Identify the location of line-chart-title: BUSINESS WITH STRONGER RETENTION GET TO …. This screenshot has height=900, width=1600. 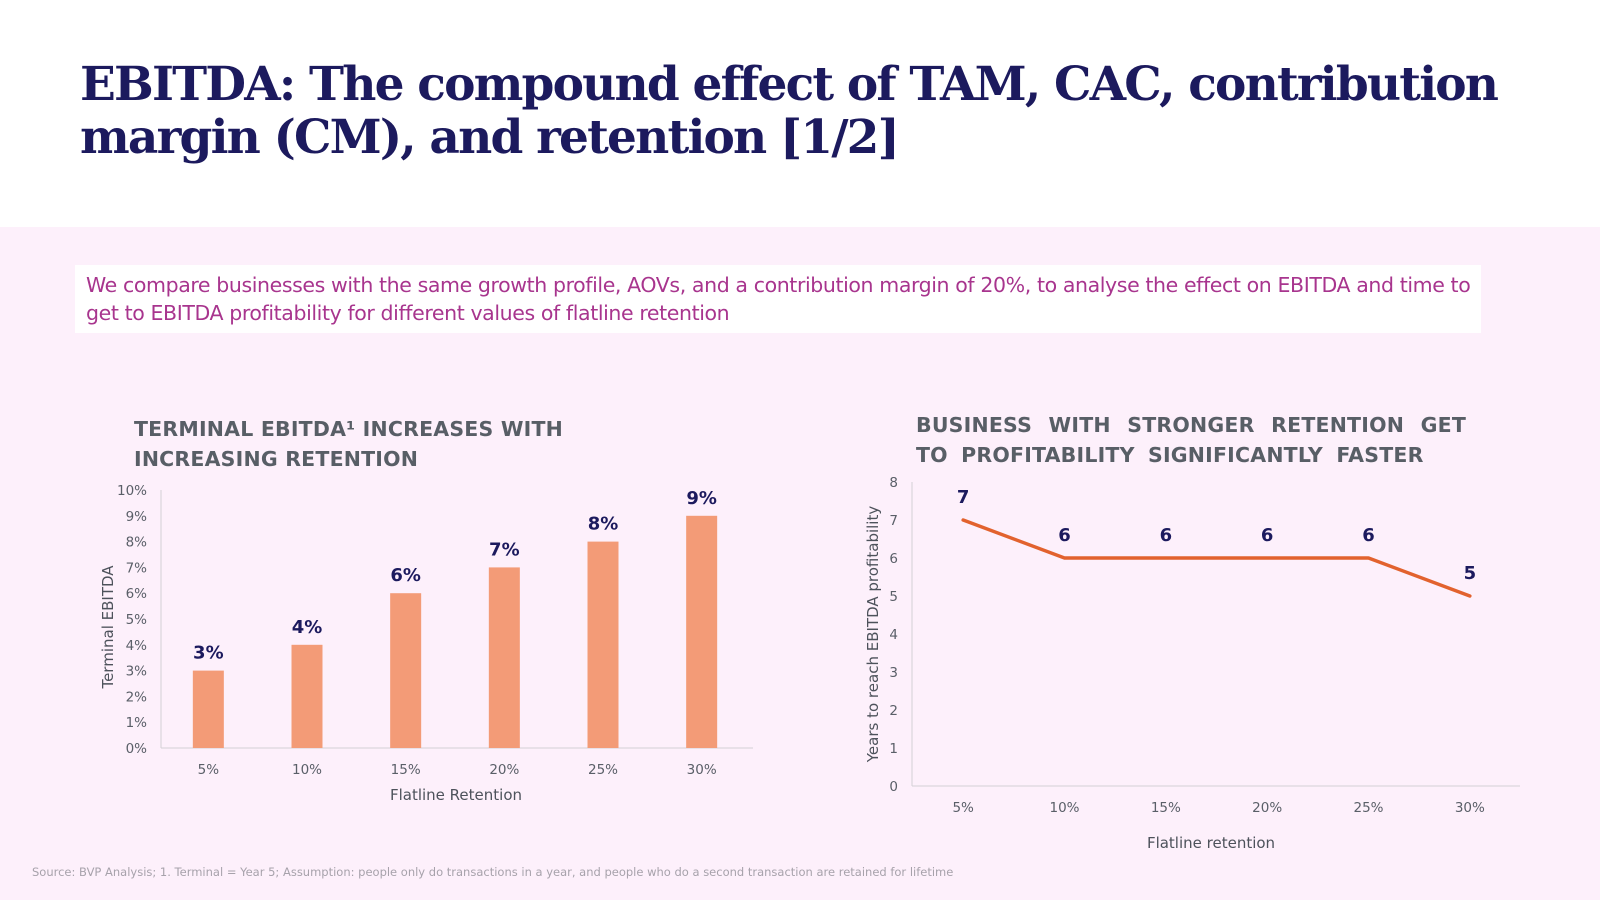
(1191, 440).